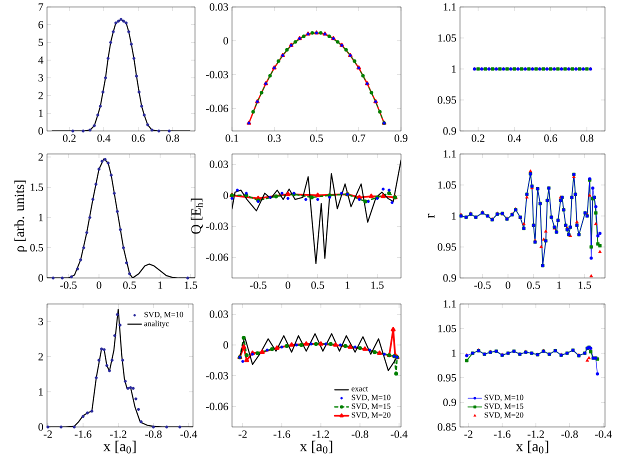 The image size is (621, 466). What do you see at coordinates (232, 138) in the screenshot?
I see `x-tick-label: 0.1` at bounding box center [232, 138].